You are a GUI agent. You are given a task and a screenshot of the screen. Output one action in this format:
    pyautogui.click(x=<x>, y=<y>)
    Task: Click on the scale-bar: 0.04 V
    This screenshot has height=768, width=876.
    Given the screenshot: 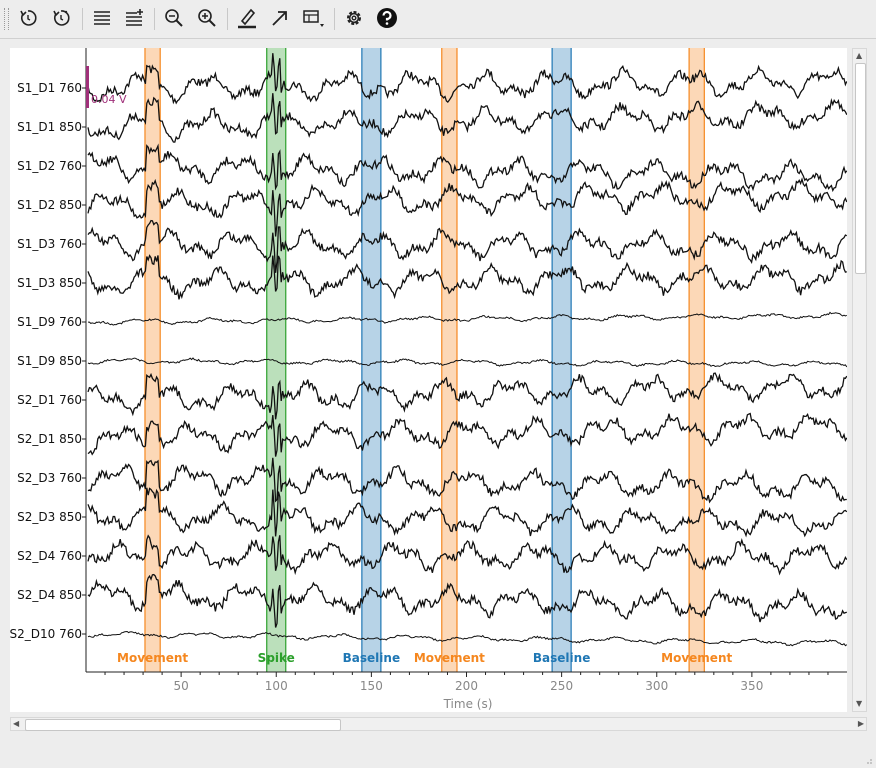 What is the action you would take?
    pyautogui.click(x=106, y=87)
    